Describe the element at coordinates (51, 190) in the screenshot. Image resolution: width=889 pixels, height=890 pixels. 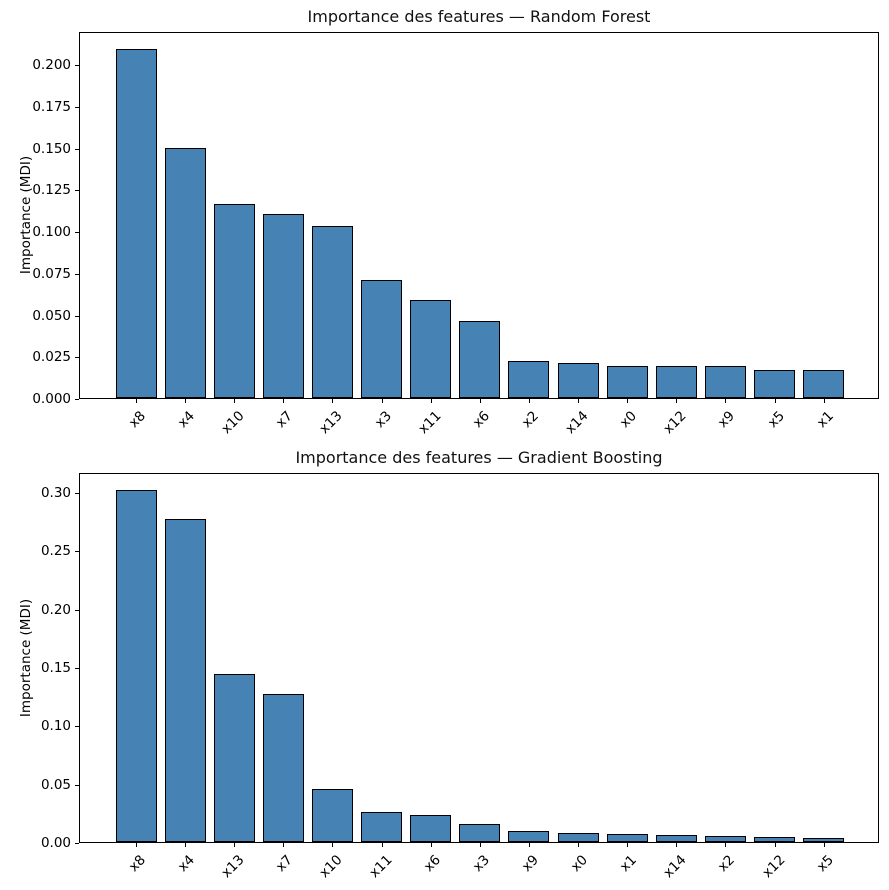
I see `y-tick-label-0.125: 0.125` at that location.